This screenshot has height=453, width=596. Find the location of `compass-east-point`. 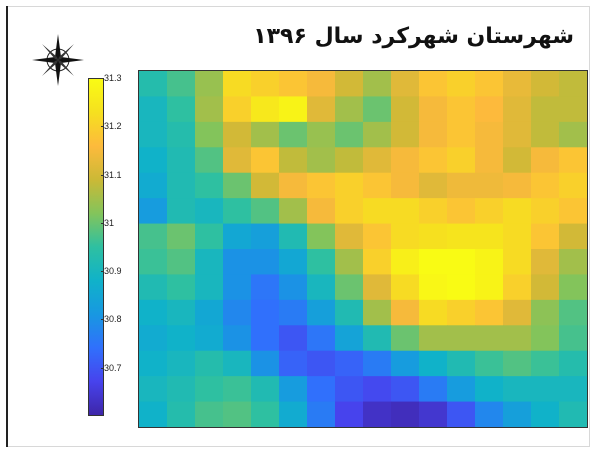

compass-east-point is located at coordinates (71, 60).